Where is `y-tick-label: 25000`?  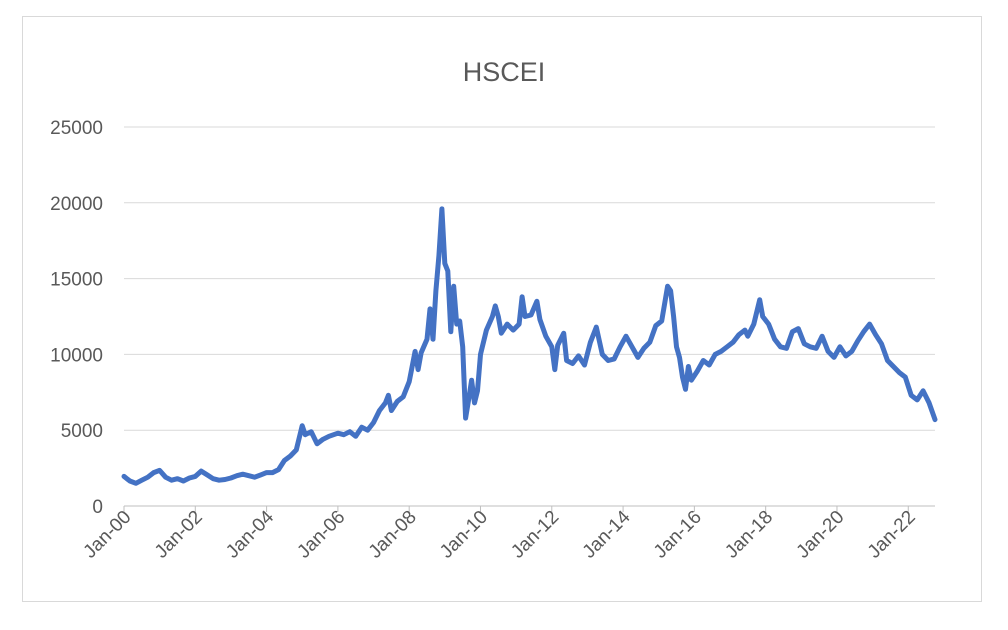
y-tick-label: 25000 is located at coordinates (76, 128).